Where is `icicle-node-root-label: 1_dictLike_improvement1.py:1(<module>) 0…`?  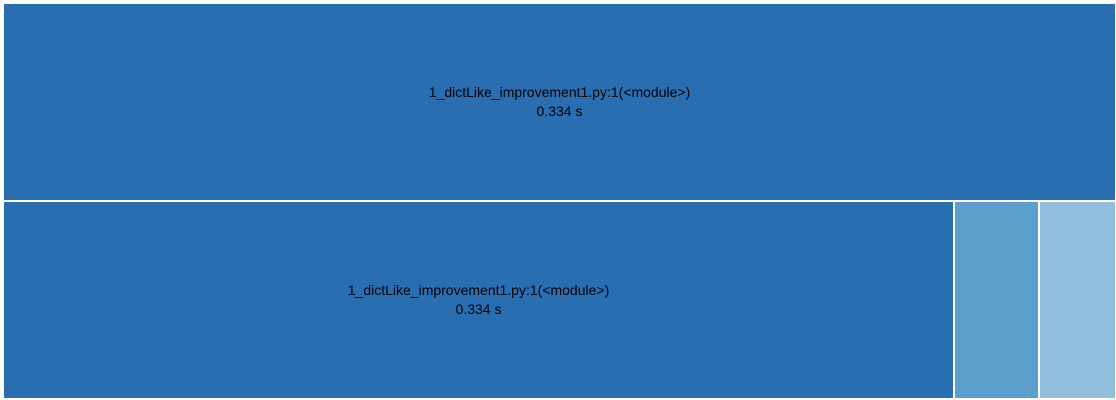
icicle-node-root-label: 1_dictLike_improvement1.py:1(<module>) 0… is located at coordinates (559, 102).